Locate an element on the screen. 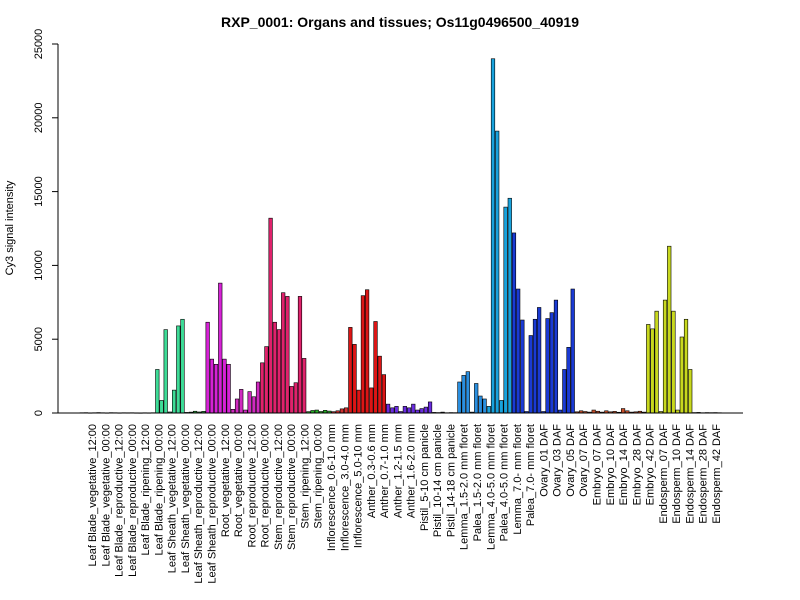 The height and width of the screenshot is (600, 800). category-label: Leaf Blade_ripening_00:00 is located at coordinates (159, 490).